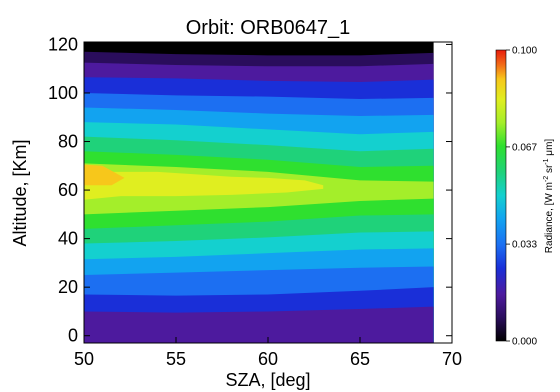  I want to click on colorbar-tick-label: 0.033, so click(524, 245).